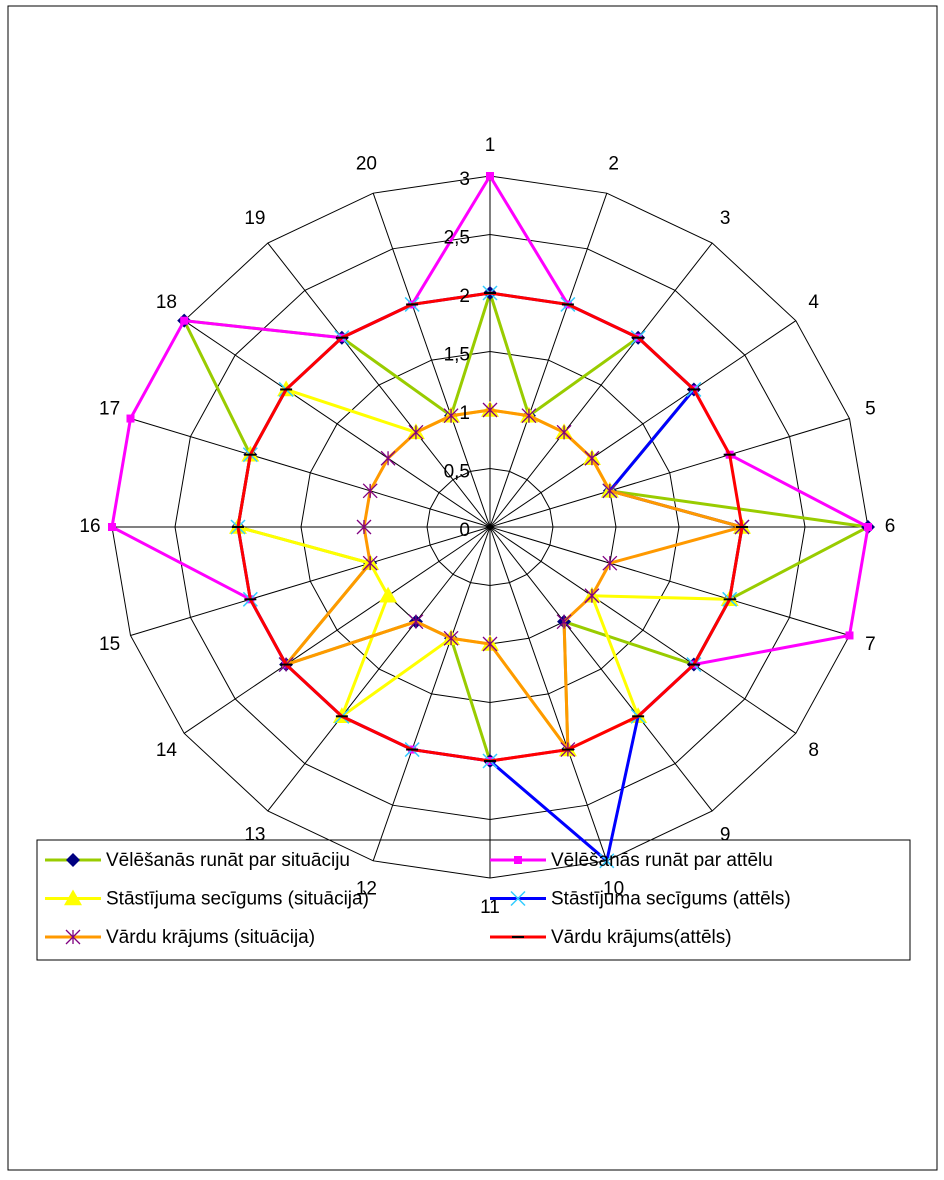 This screenshot has width=944, height=1180. What do you see at coordinates (671, 899) in the screenshot?
I see `legend-label: Stāstījuma secīgums (attēls)` at bounding box center [671, 899].